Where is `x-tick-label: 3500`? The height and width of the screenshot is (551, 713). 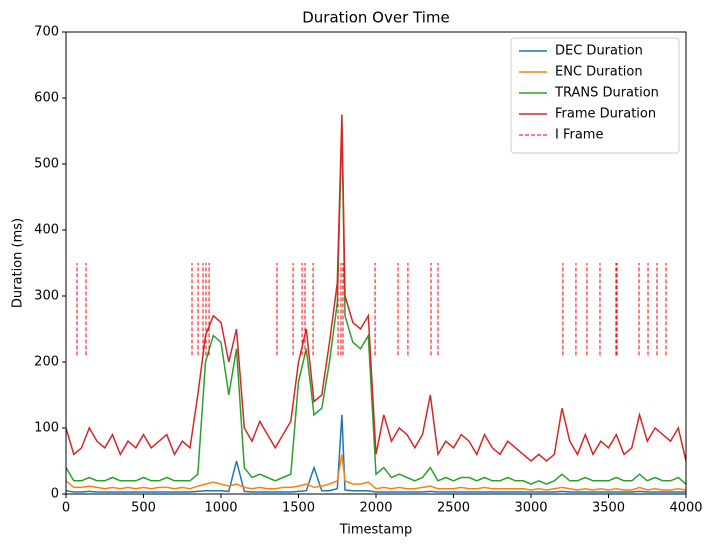 x-tick-label: 3500 is located at coordinates (608, 508).